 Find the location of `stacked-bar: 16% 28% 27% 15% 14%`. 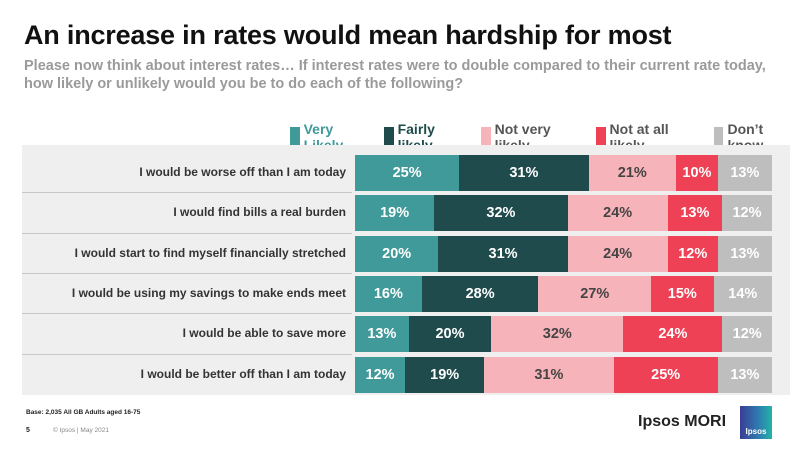

stacked-bar: 16% 28% 27% 15% 14% is located at coordinates (563, 293).